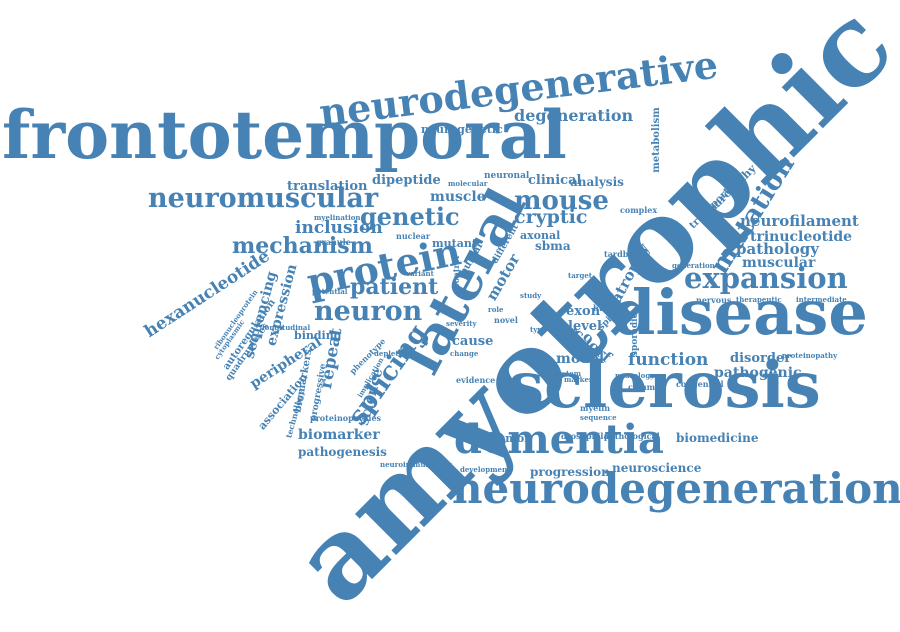 Image resolution: width=900 pixels, height=632 pixels. What do you see at coordinates (540, 235) in the screenshot?
I see `word: axonal` at bounding box center [540, 235].